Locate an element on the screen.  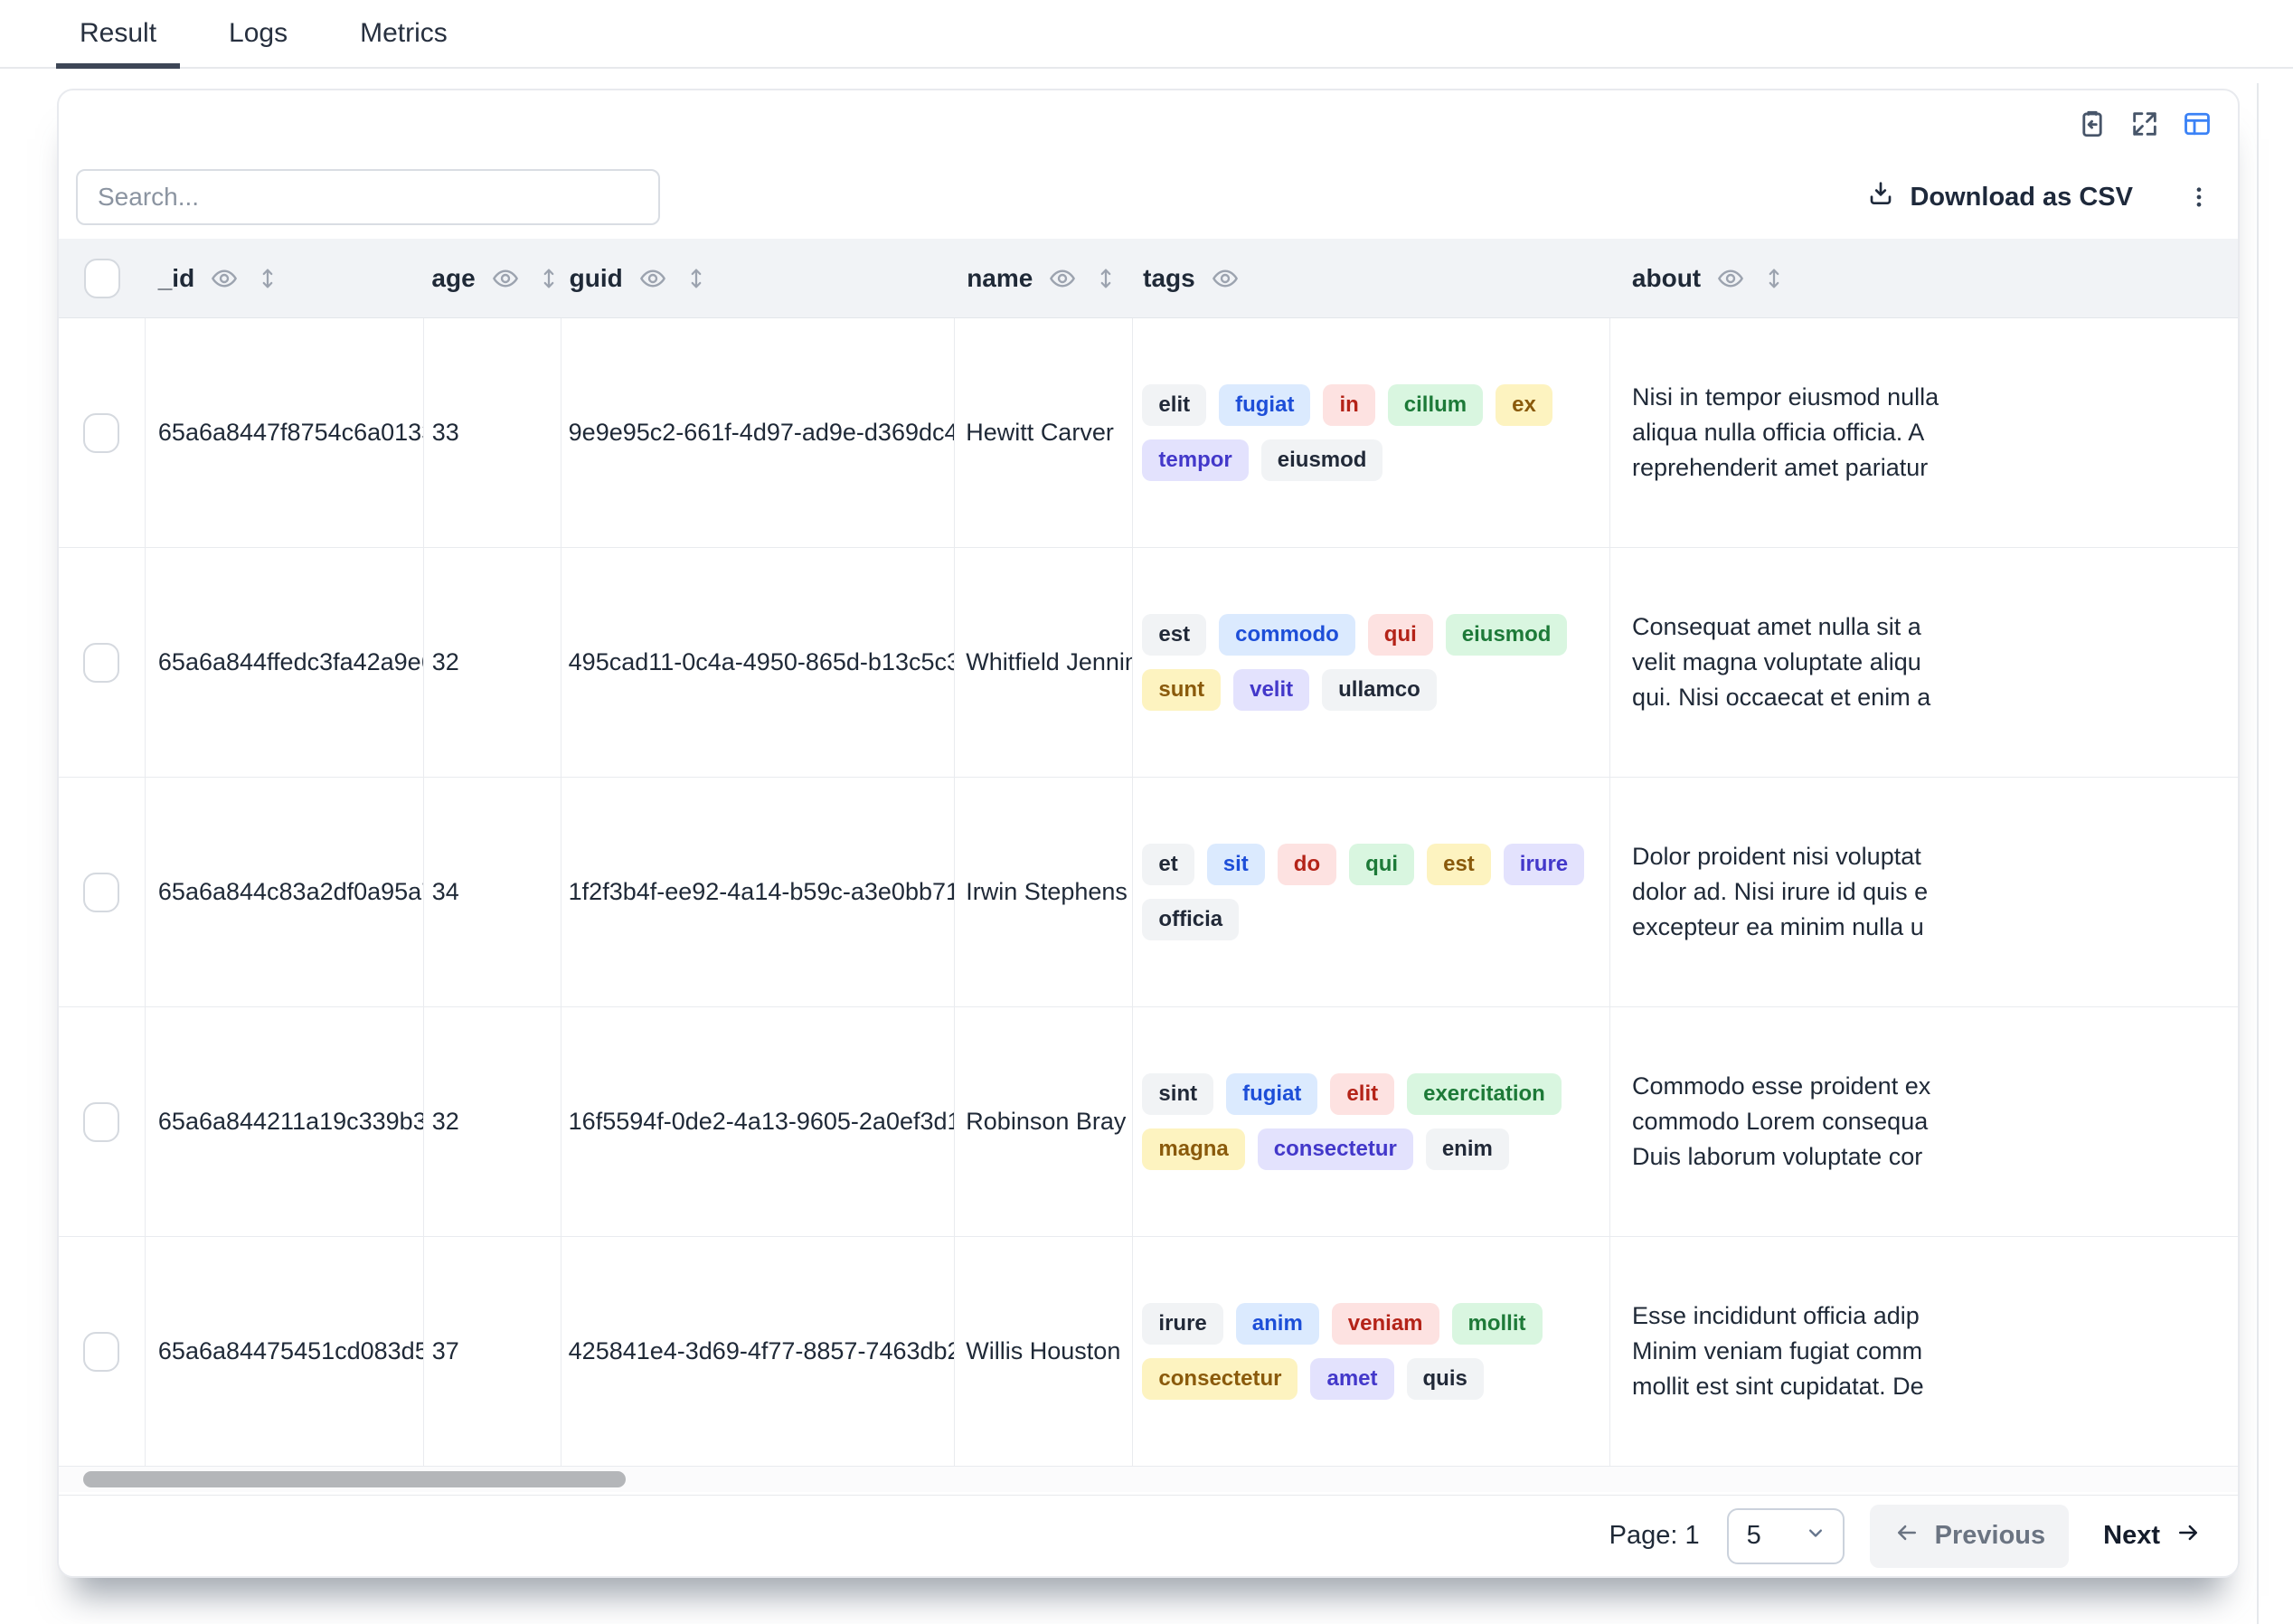
cell-tags: et sit do qui est irure officia is located at coordinates (1372, 892).